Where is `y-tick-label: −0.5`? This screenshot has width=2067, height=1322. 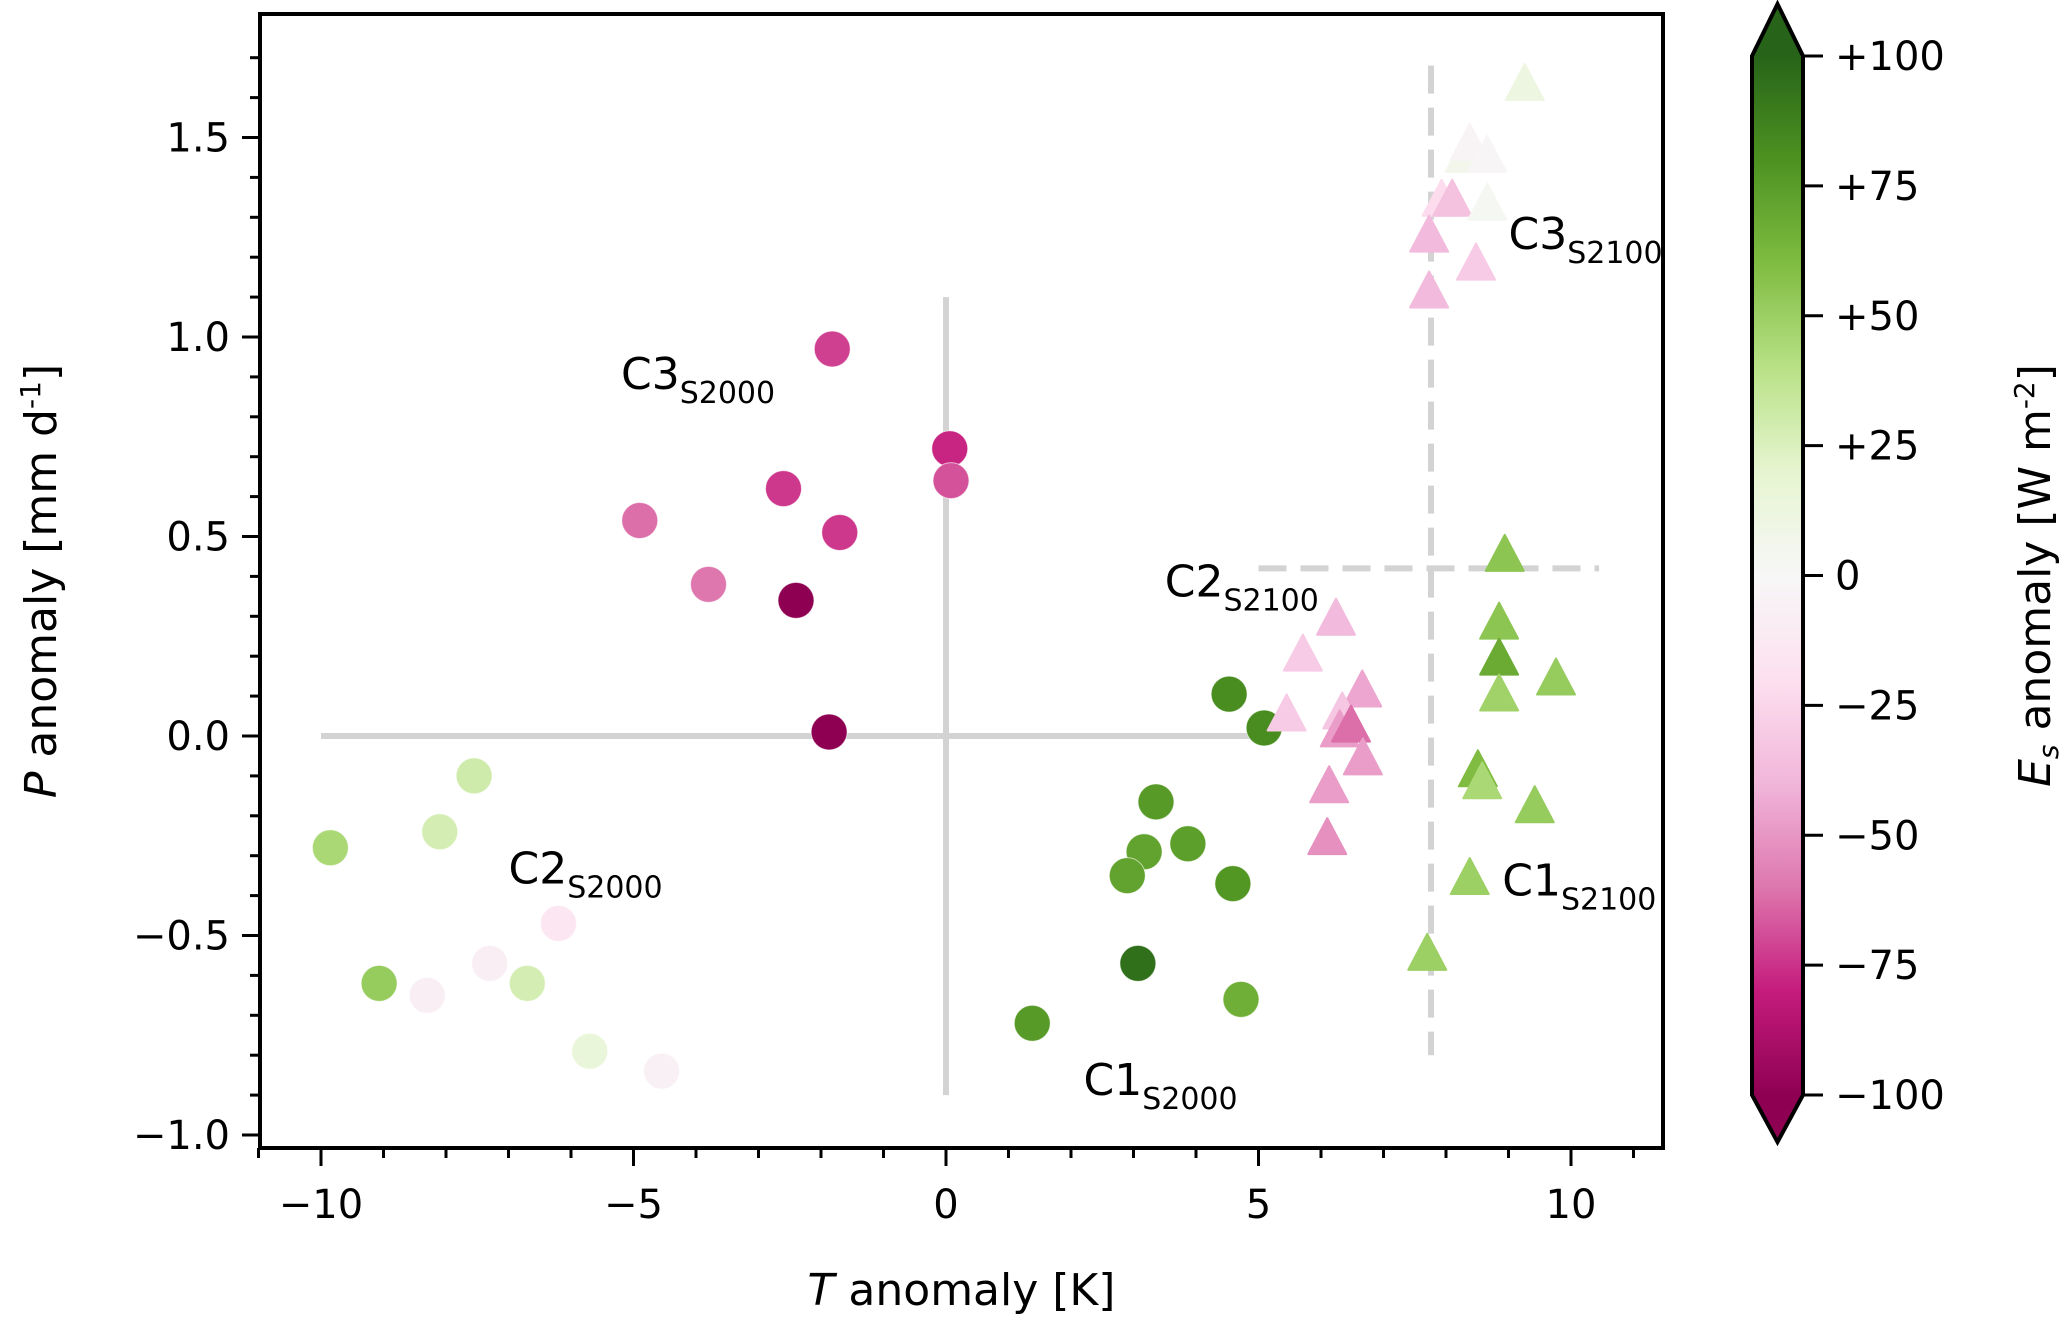 y-tick-label: −0.5 is located at coordinates (181, 937).